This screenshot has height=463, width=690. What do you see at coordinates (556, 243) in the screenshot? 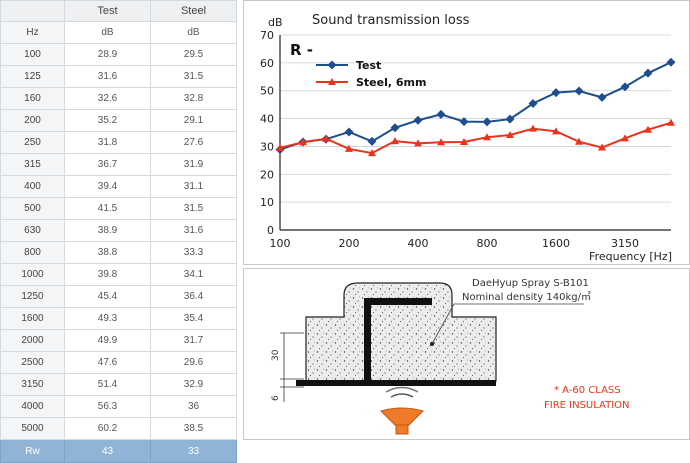
I see `x-tick-label: 1600` at bounding box center [556, 243].